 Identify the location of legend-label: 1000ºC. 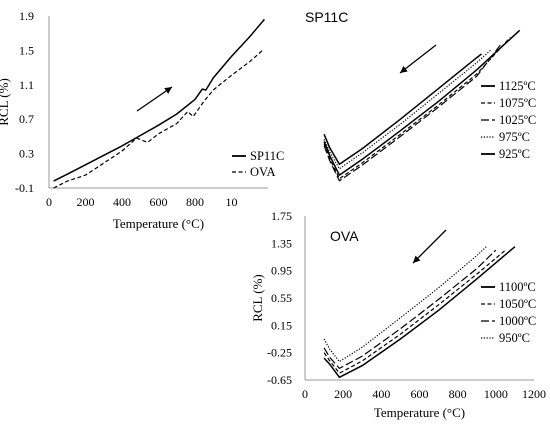
(517, 321).